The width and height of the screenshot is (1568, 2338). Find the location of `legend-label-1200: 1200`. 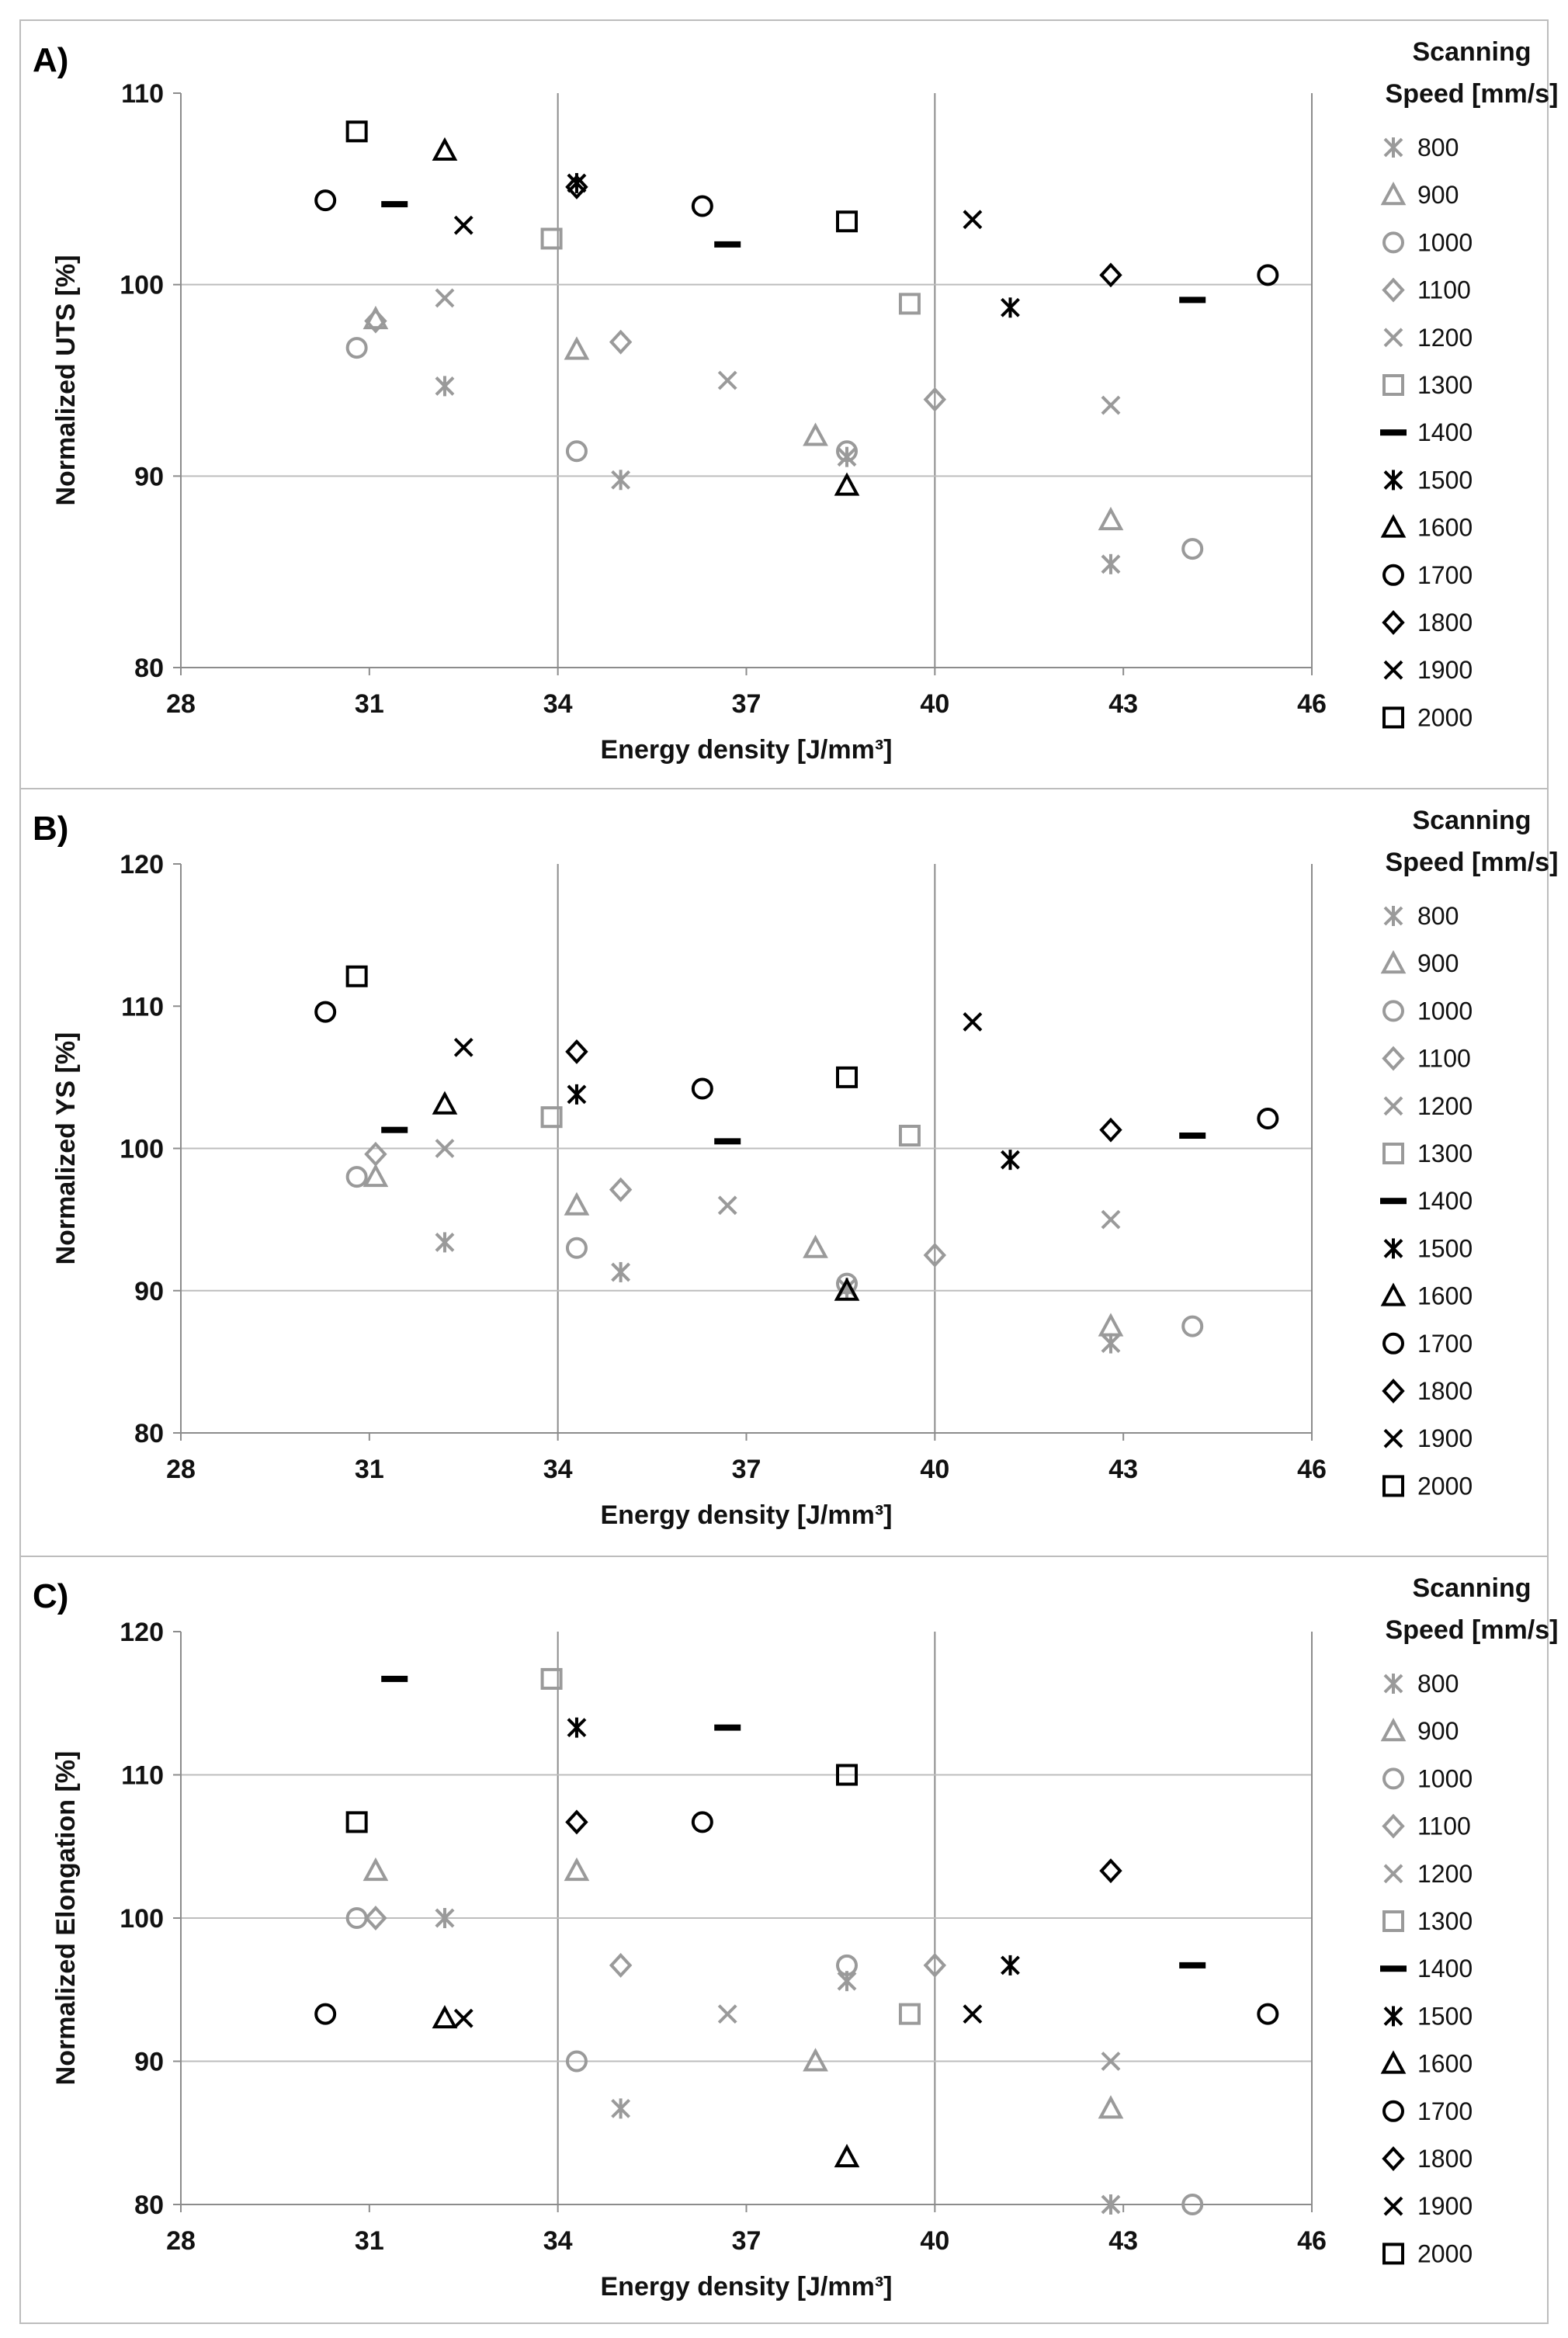

legend-label-1200: 1200 is located at coordinates (1445, 1874).